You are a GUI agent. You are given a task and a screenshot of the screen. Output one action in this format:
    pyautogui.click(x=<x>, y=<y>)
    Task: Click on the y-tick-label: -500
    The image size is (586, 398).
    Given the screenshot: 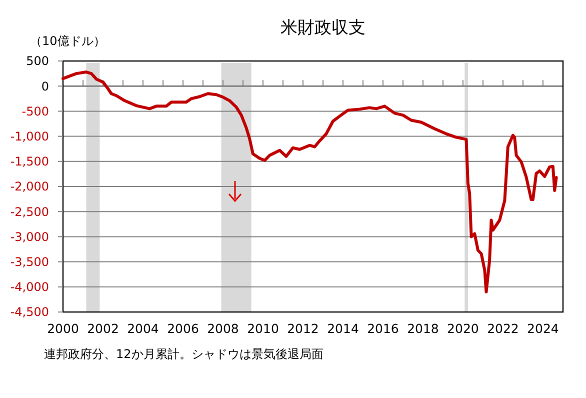 What is the action you would take?
    pyautogui.click(x=35, y=111)
    